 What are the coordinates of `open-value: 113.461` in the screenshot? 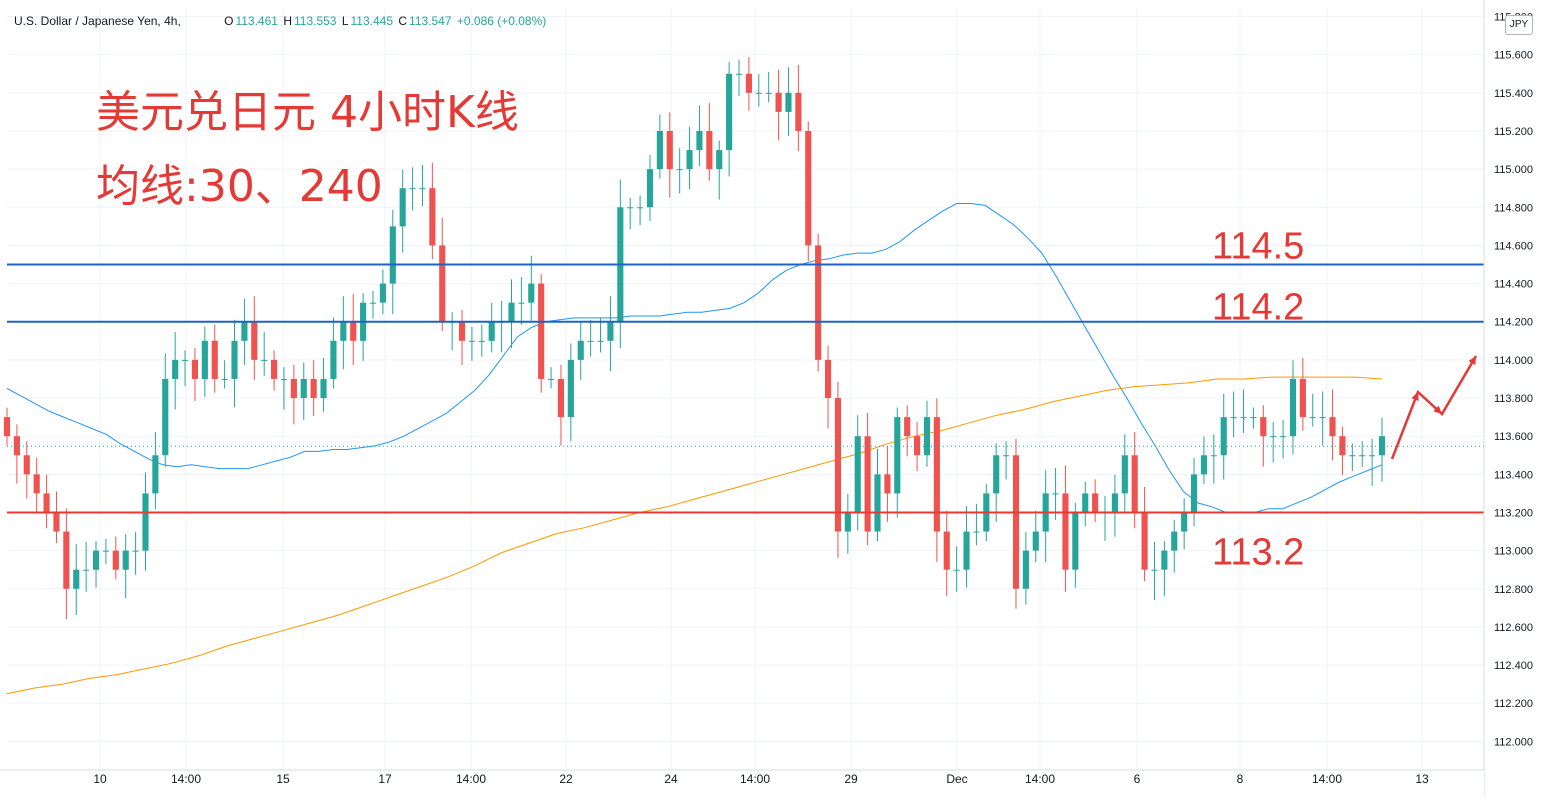 It's located at (256, 21).